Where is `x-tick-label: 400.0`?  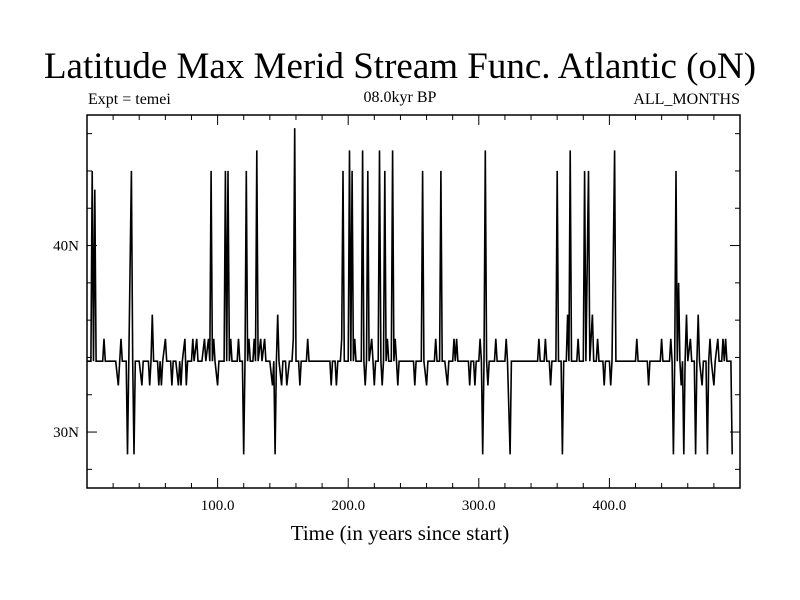 x-tick-label: 400.0 is located at coordinates (610, 506).